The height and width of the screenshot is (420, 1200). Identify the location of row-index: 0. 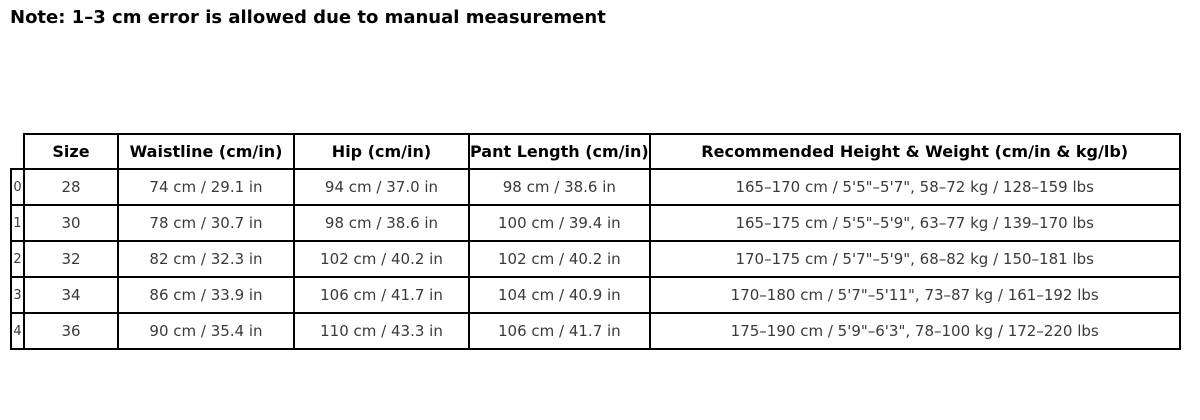
(17, 187).